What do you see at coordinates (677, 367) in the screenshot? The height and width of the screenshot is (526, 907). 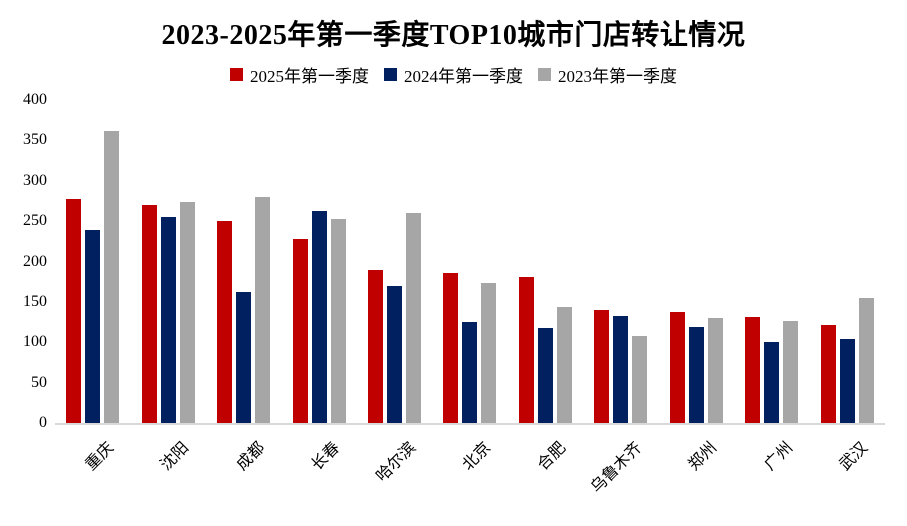 I see `bar-2025年第一季度-郑州` at bounding box center [677, 367].